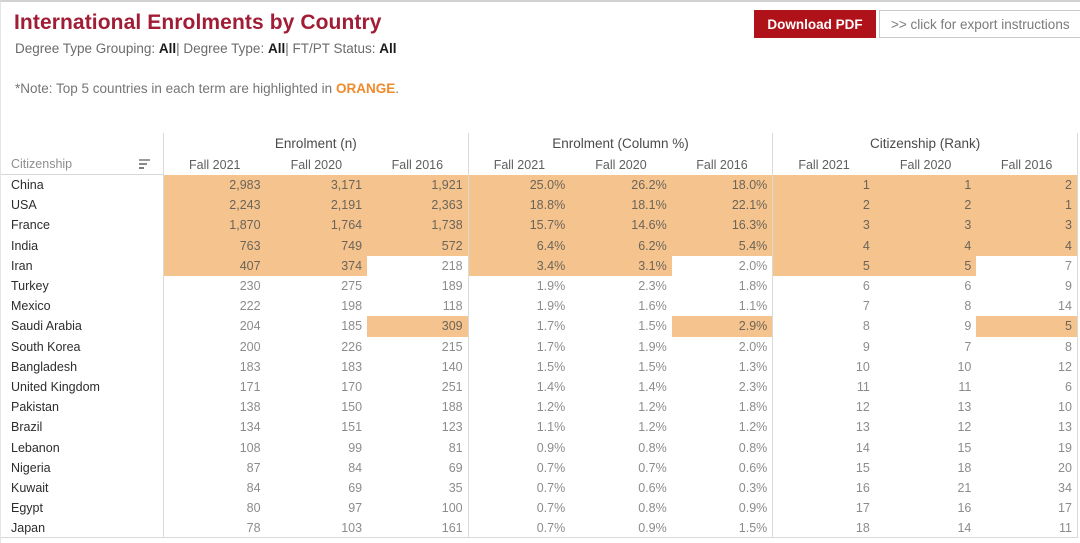  What do you see at coordinates (418, 245) in the screenshot?
I see `cell-enrolment: 572` at bounding box center [418, 245].